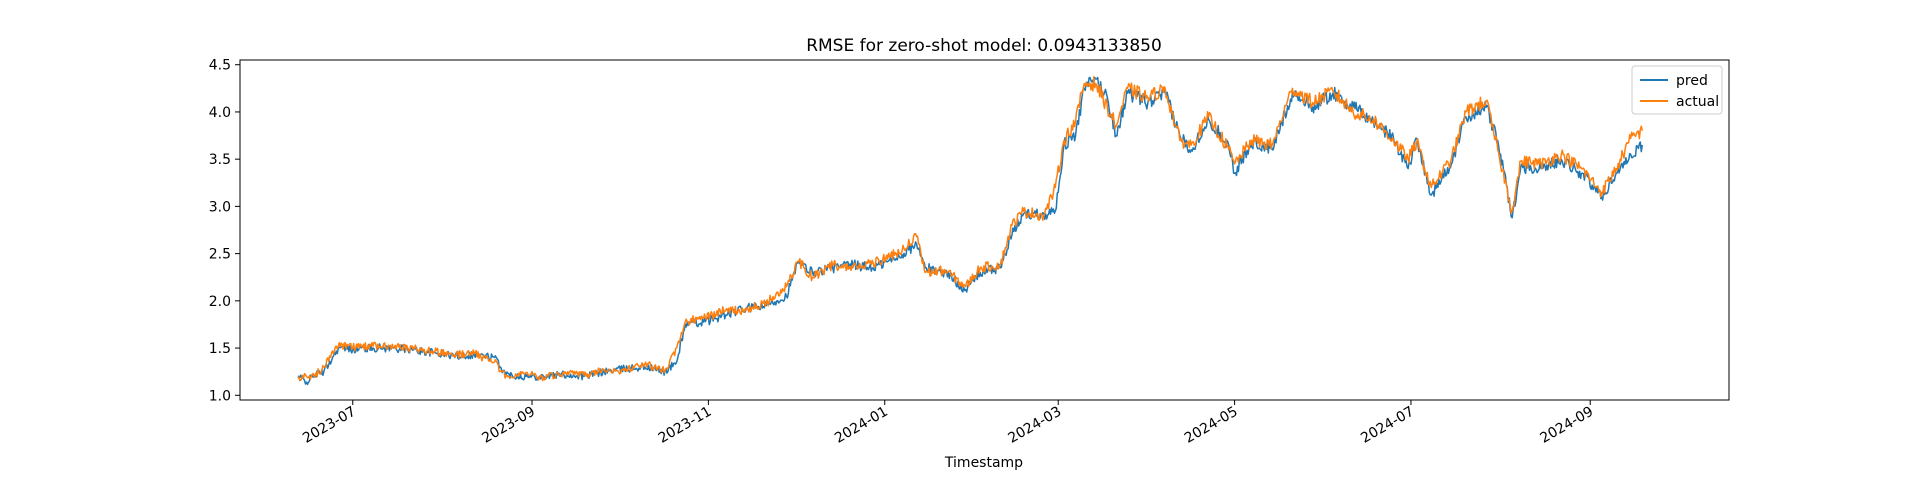 This screenshot has width=1920, height=504. What do you see at coordinates (329, 425) in the screenshot?
I see `x-tick-label: 2023-07` at bounding box center [329, 425].